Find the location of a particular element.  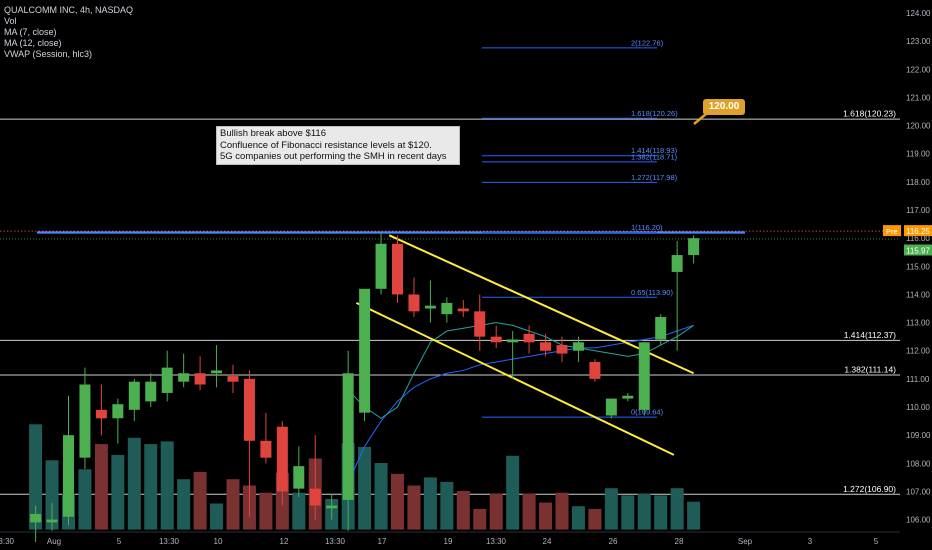

pre-badge-label: Pre is located at coordinates (892, 231).